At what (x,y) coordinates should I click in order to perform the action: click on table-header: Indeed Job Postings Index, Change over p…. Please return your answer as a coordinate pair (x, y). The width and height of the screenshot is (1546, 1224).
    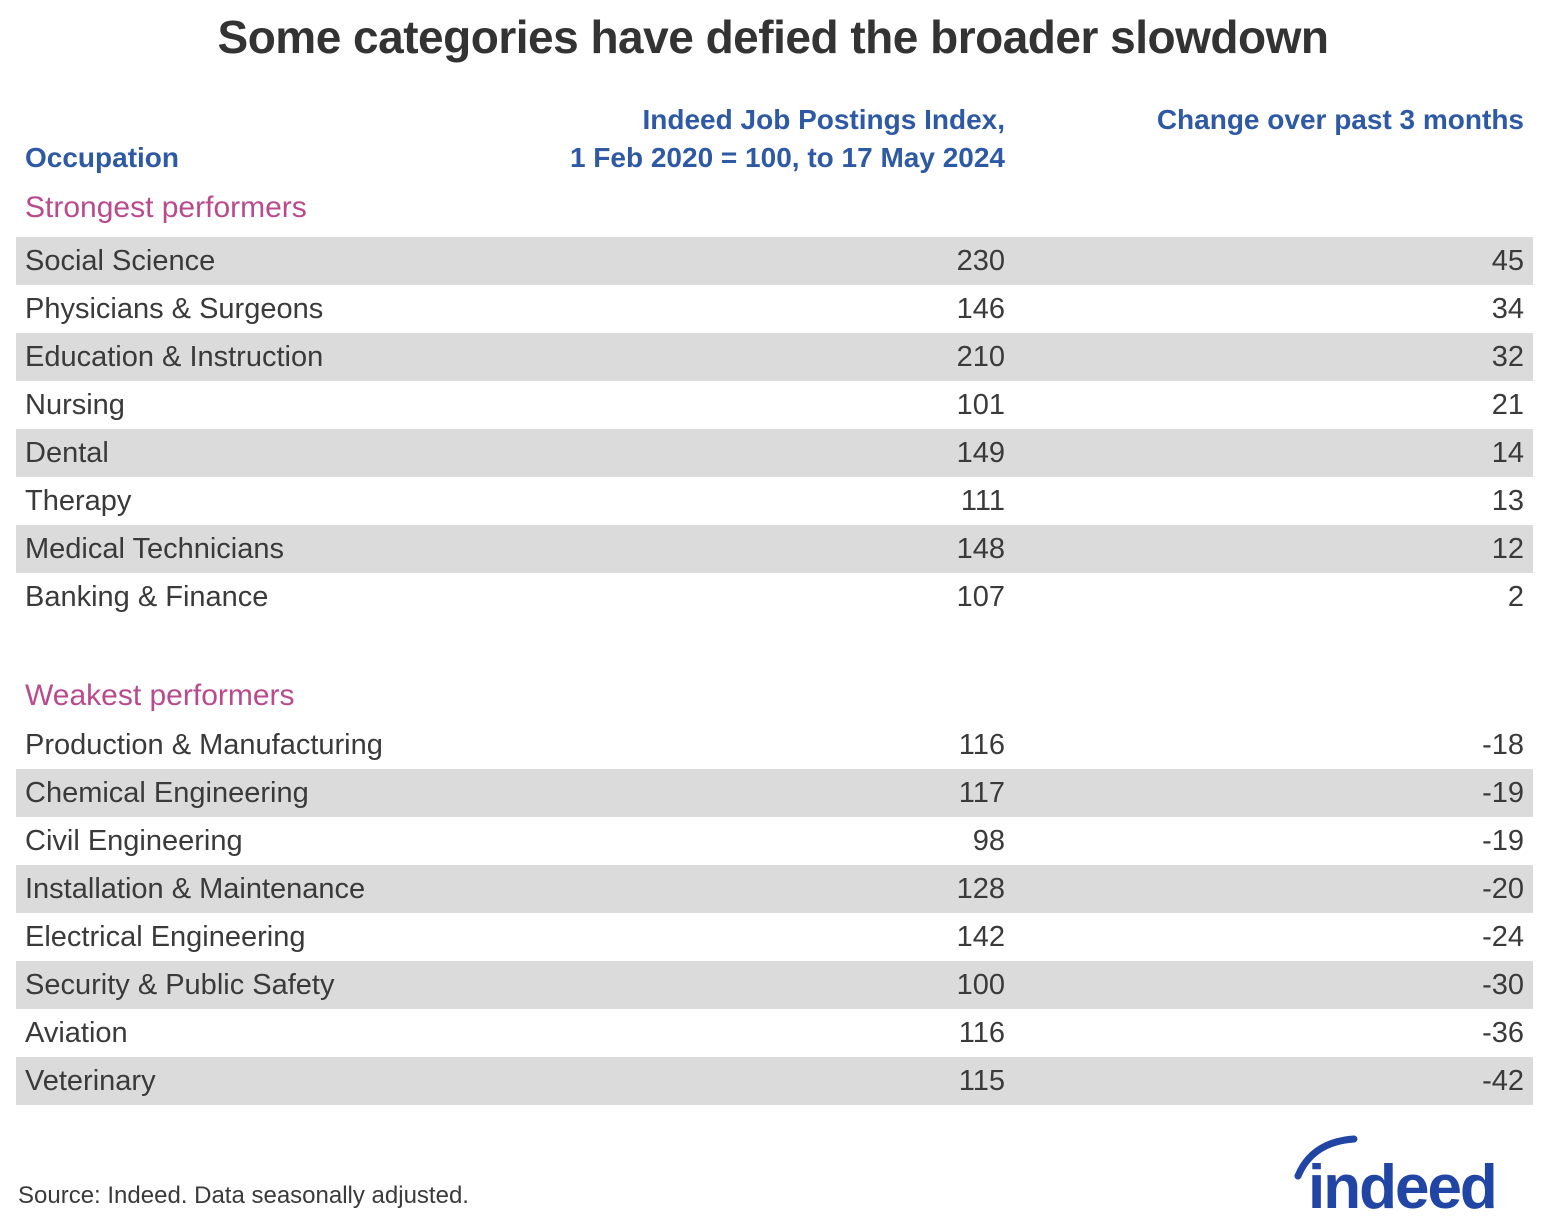
    Looking at the image, I should click on (774, 139).